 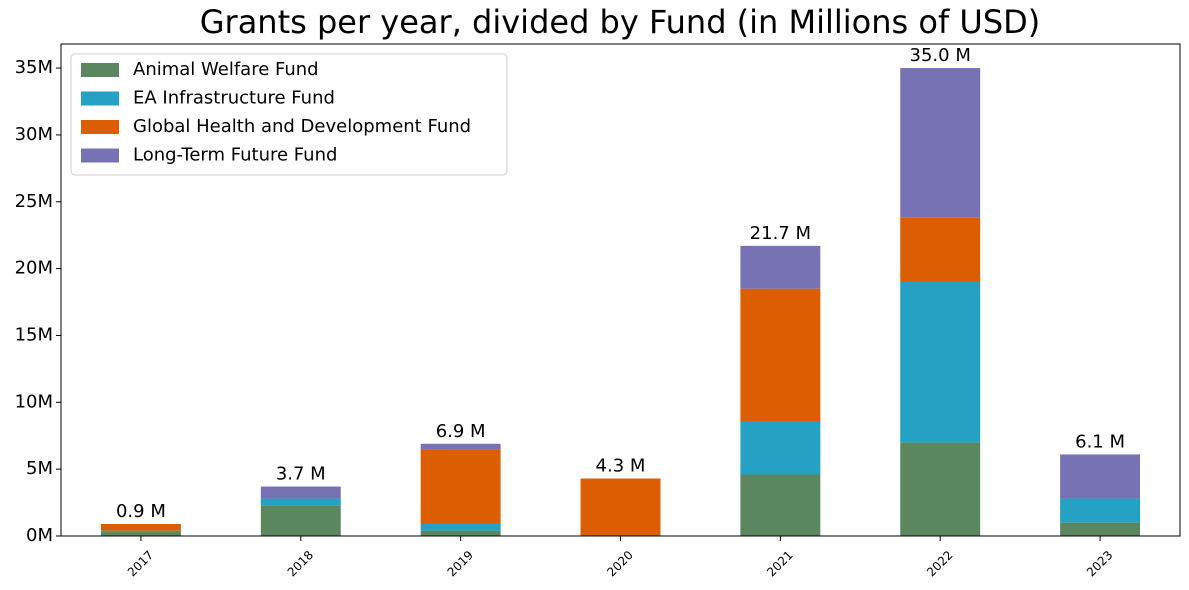 I want to click on y-tick-label: 30M, so click(x=34, y=134).